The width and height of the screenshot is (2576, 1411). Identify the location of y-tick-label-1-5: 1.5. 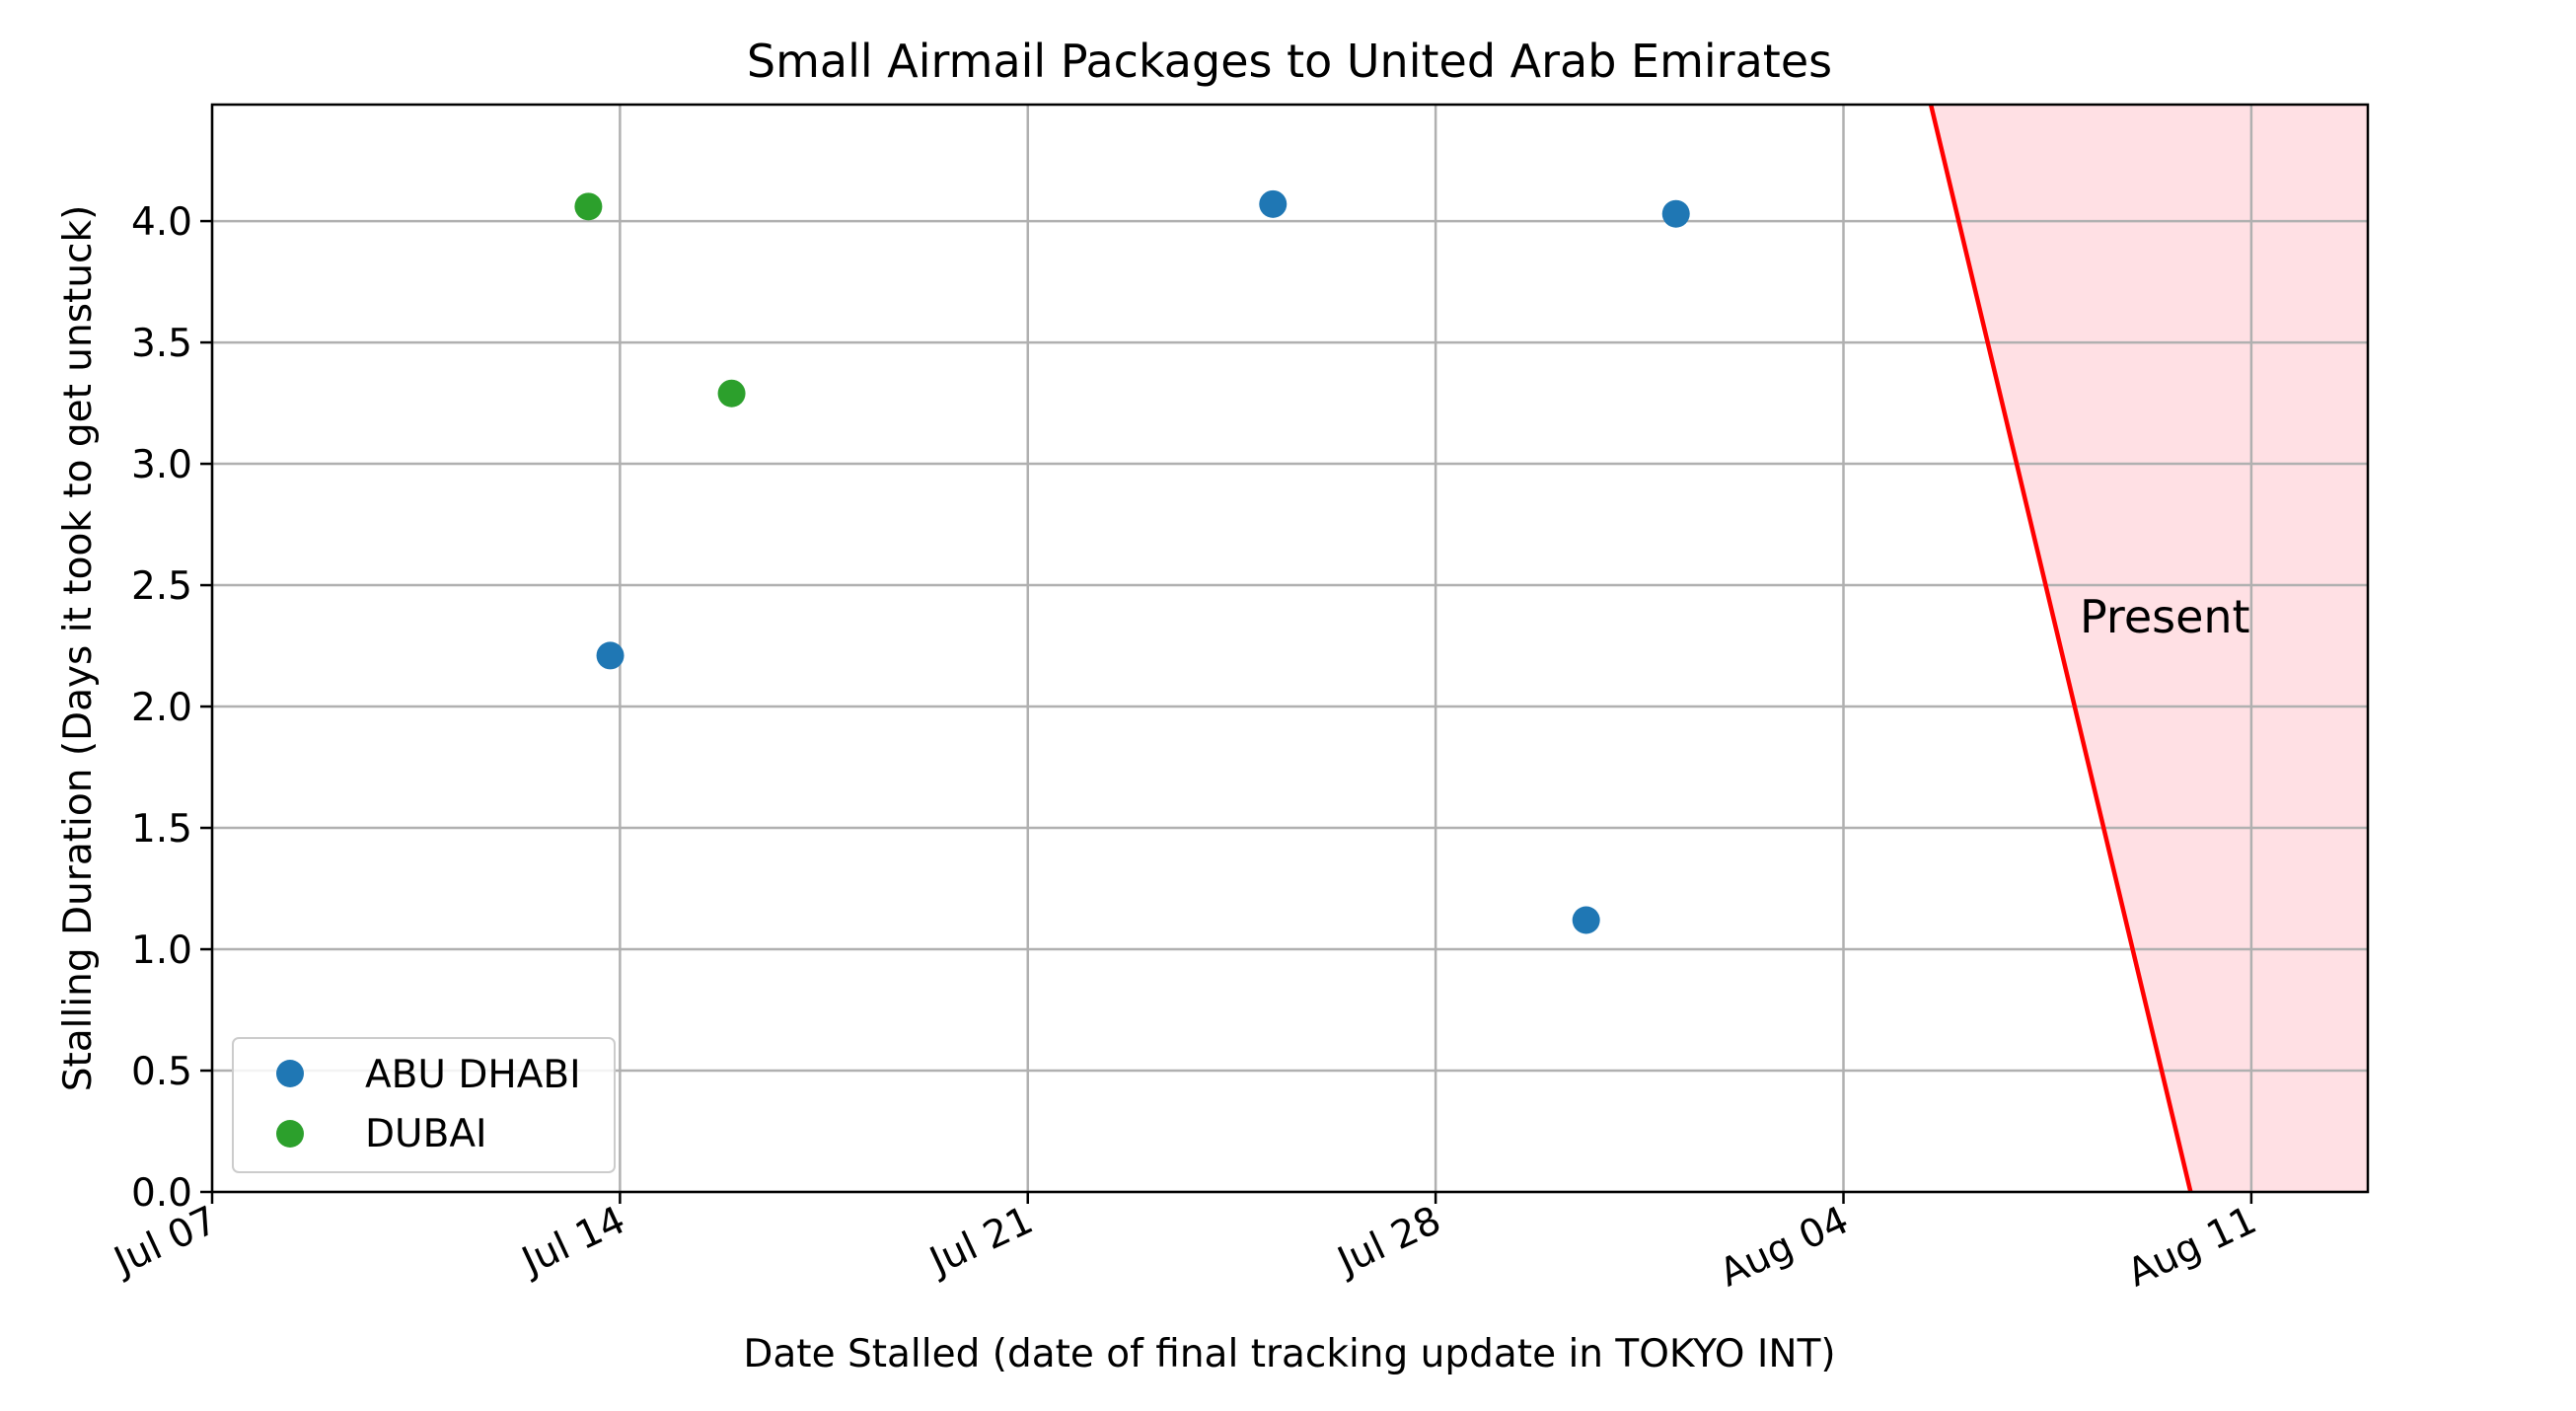
(161, 829).